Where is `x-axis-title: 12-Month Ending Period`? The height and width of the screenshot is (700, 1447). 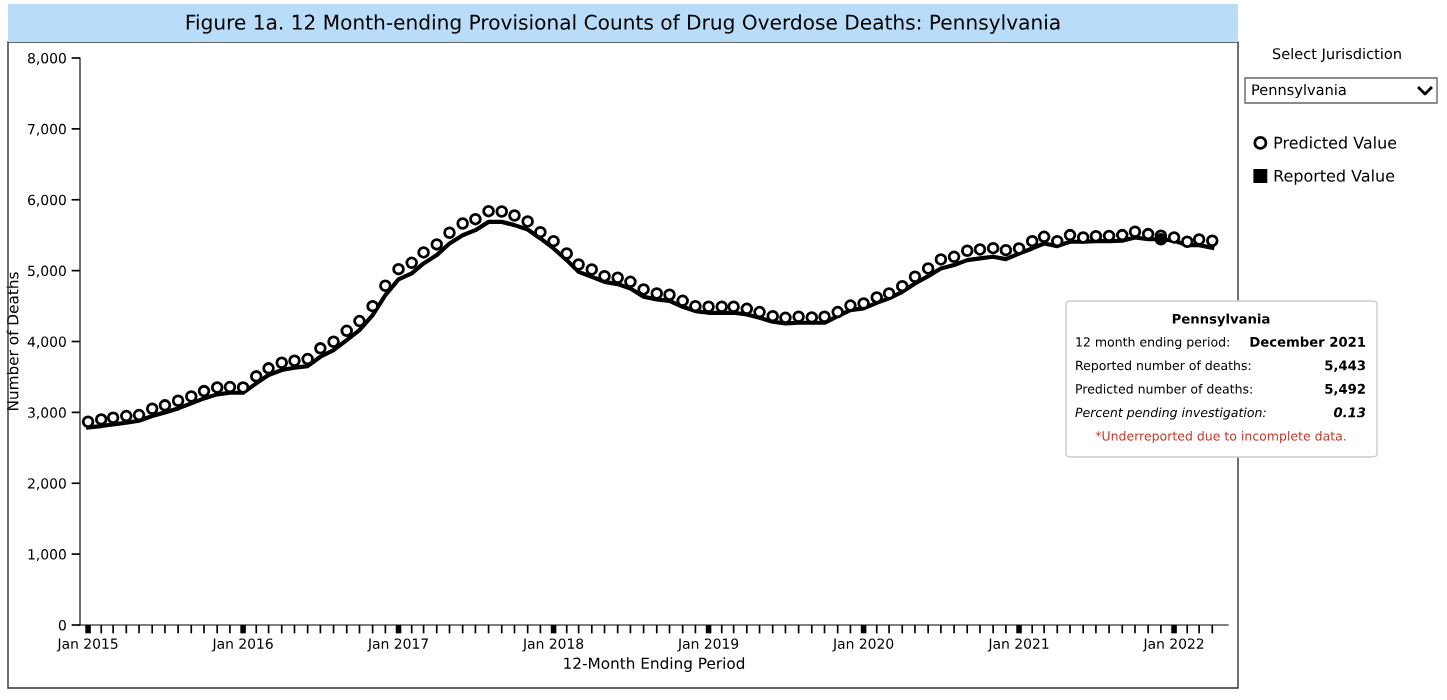
x-axis-title: 12-Month Ending Period is located at coordinates (654, 664).